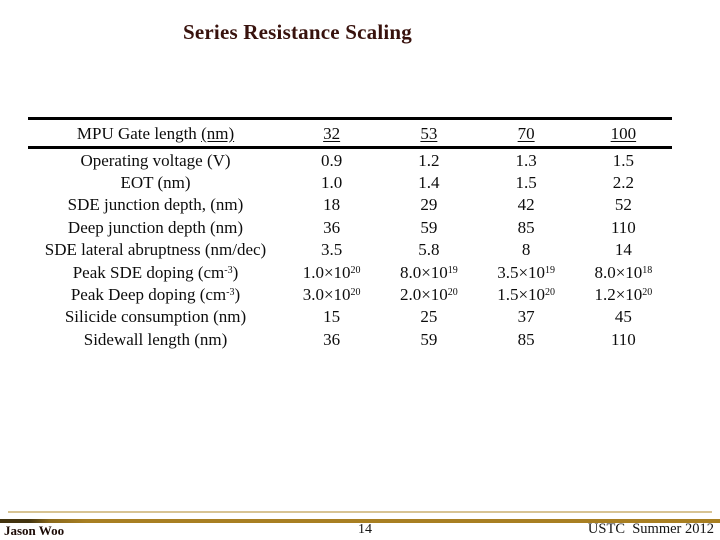 The image size is (720, 540). Describe the element at coordinates (428, 272) in the screenshot. I see `cell-value: 8.0×10¹⁹` at that location.